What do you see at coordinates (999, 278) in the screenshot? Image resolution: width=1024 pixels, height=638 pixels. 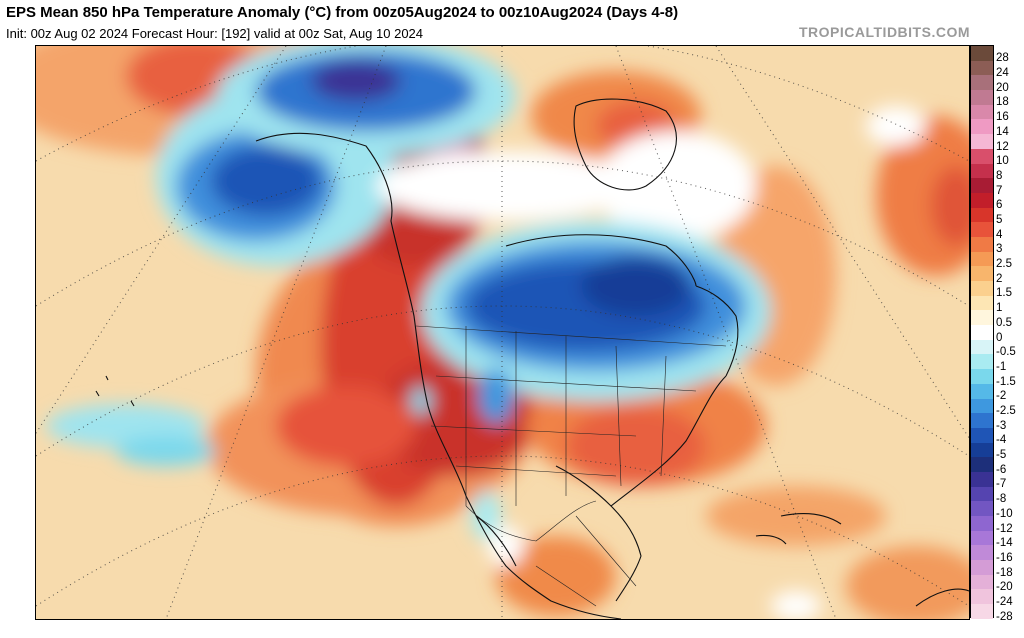 I see `colorbar-tick-label: 2` at bounding box center [999, 278].